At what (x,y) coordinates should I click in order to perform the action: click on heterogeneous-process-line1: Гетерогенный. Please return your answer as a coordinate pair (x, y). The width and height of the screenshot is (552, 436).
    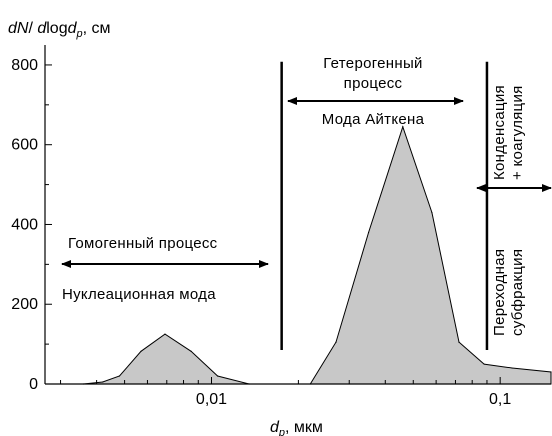
    Looking at the image, I should click on (373, 63).